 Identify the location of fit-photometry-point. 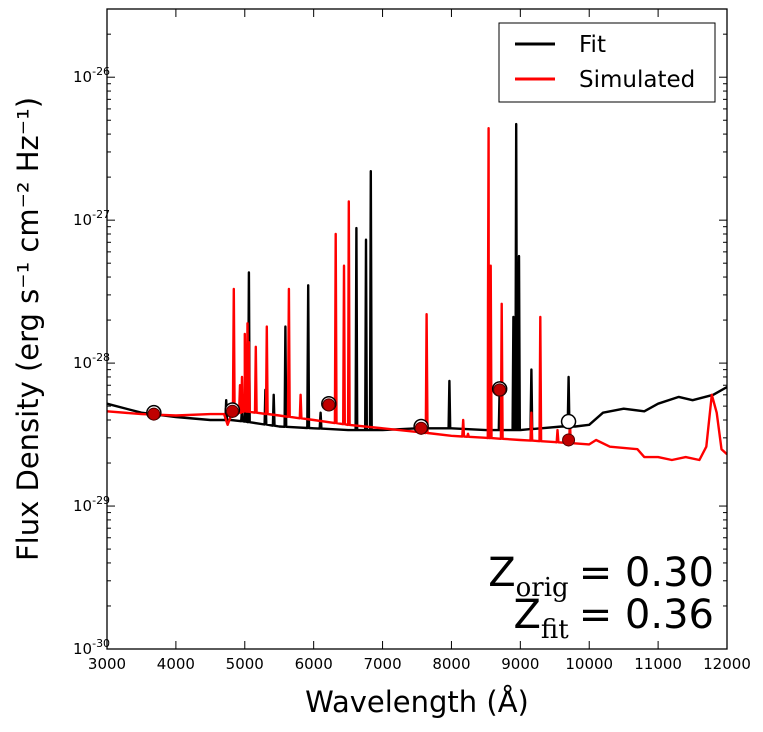
(568, 421).